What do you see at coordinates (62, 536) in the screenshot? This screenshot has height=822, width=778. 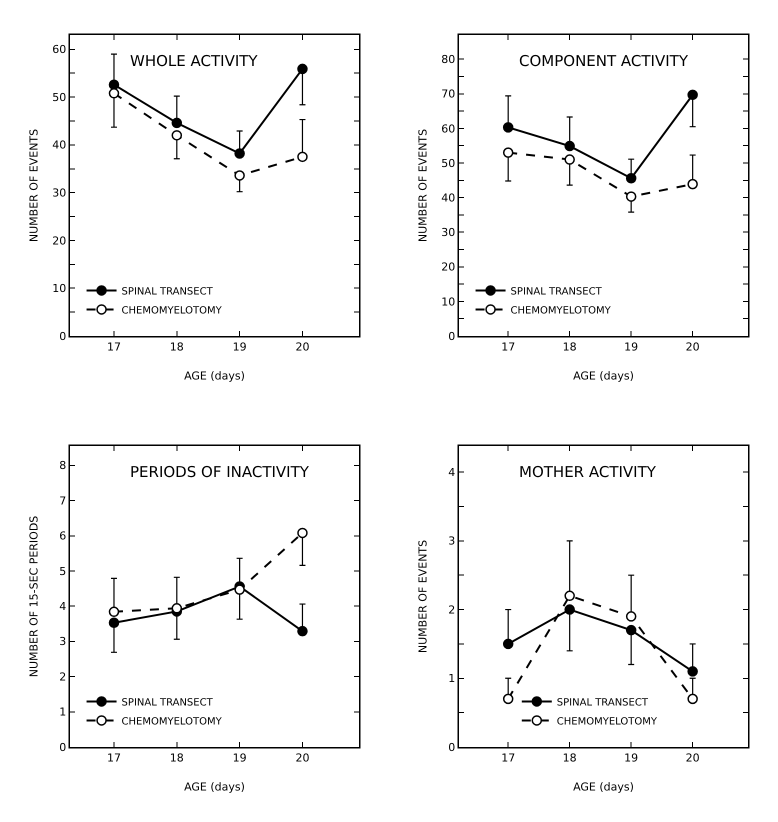 I see `y-tick-label: 6` at bounding box center [62, 536].